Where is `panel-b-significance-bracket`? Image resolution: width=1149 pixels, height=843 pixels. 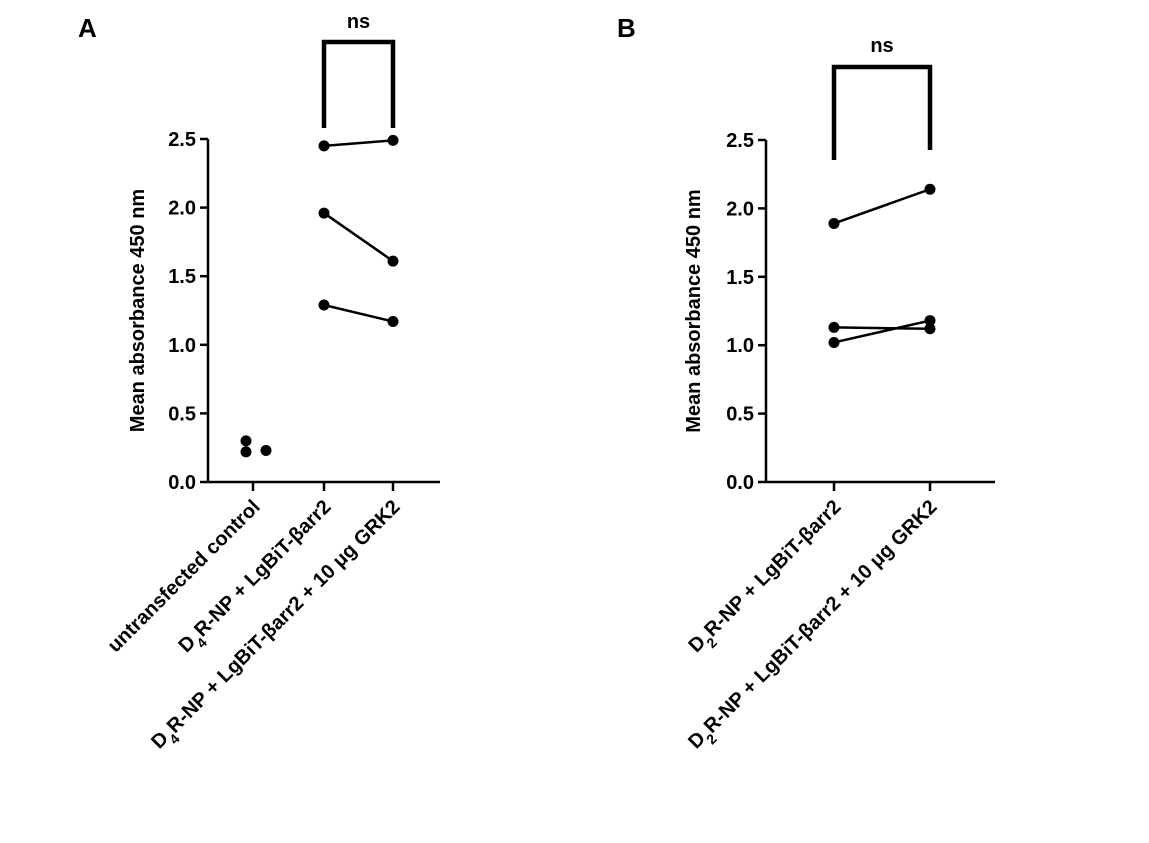
panel-b-significance-bracket is located at coordinates (882, 112).